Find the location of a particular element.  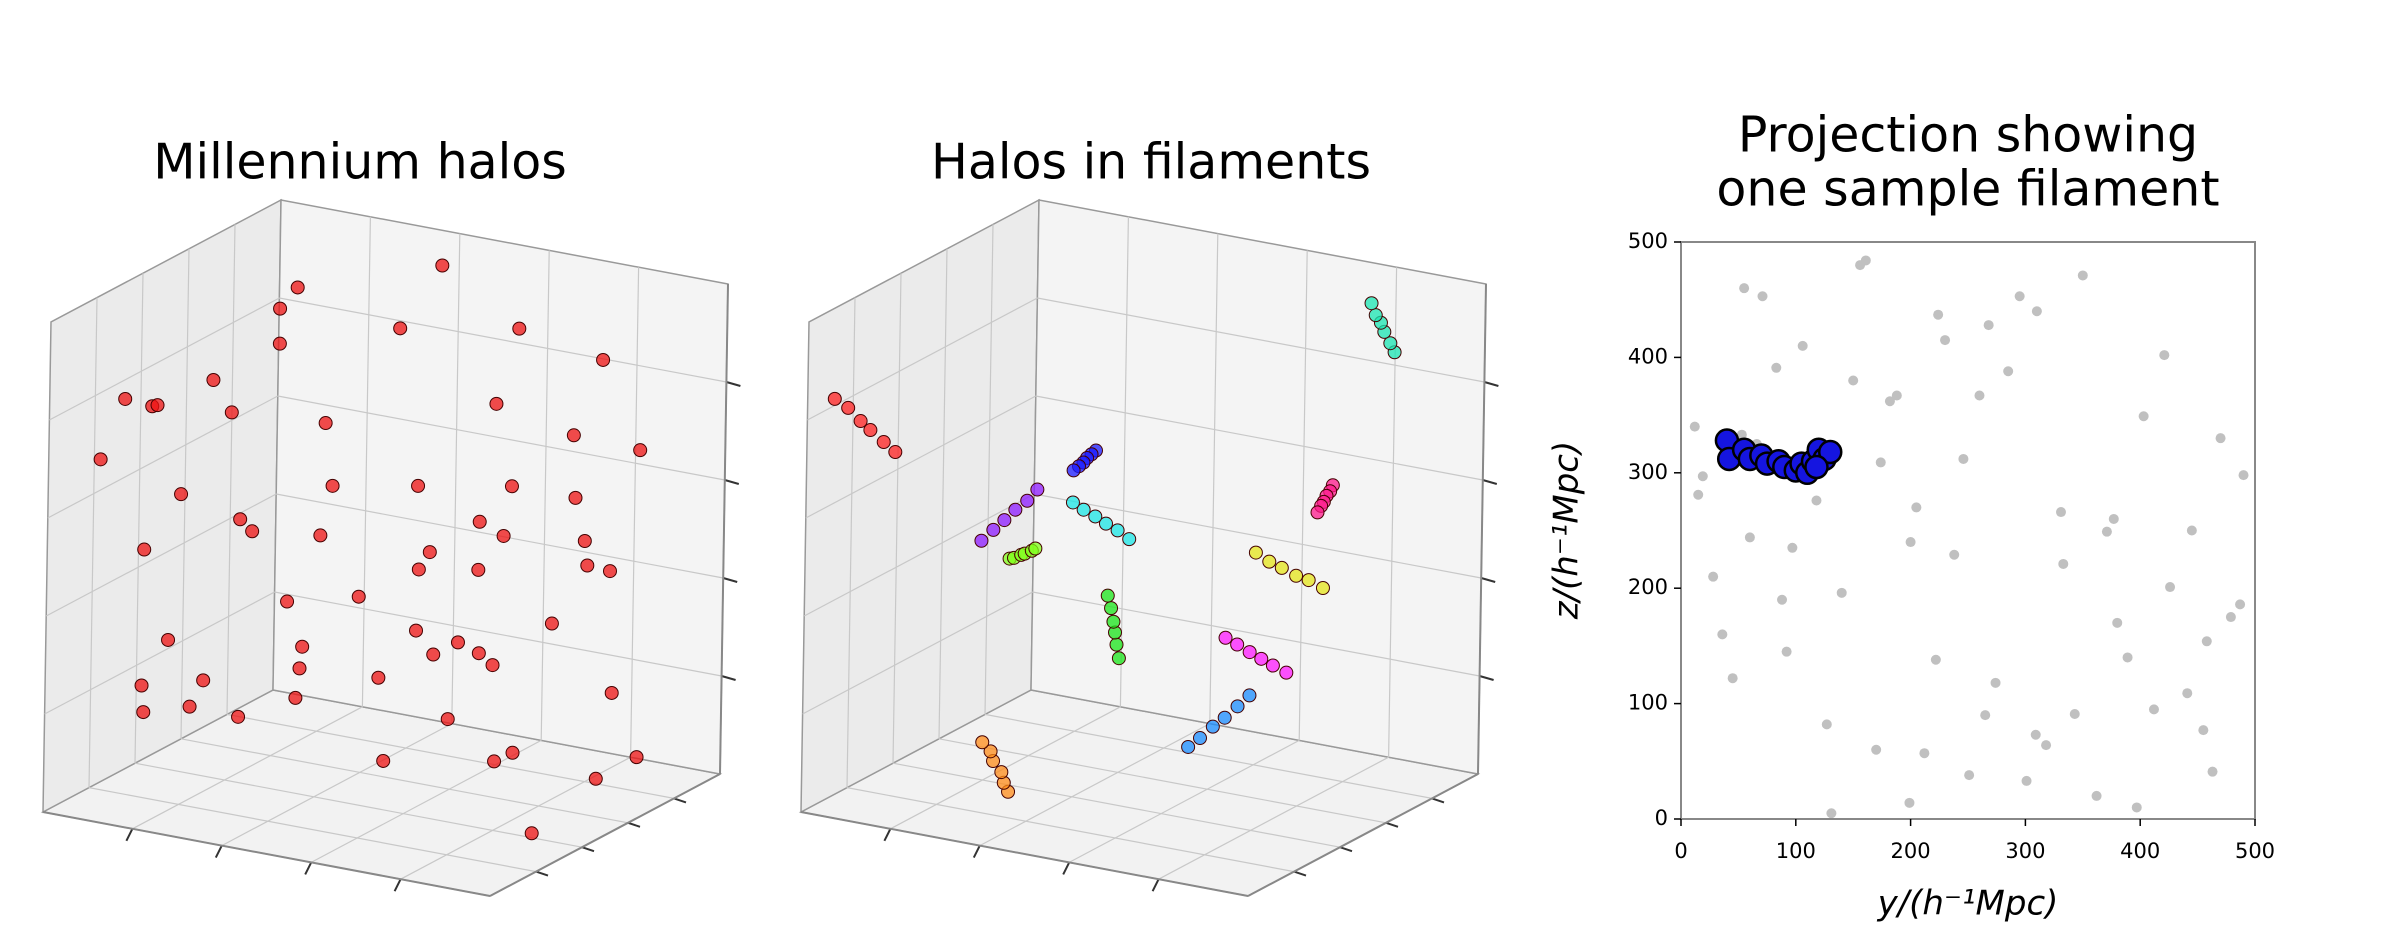

plot-frame is located at coordinates (1968, 530).